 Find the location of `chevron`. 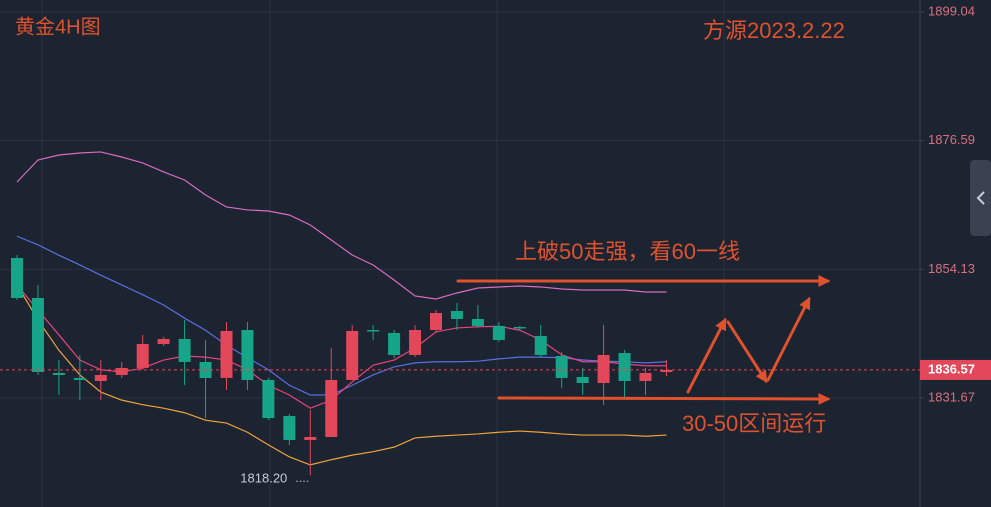

chevron is located at coordinates (980, 198).